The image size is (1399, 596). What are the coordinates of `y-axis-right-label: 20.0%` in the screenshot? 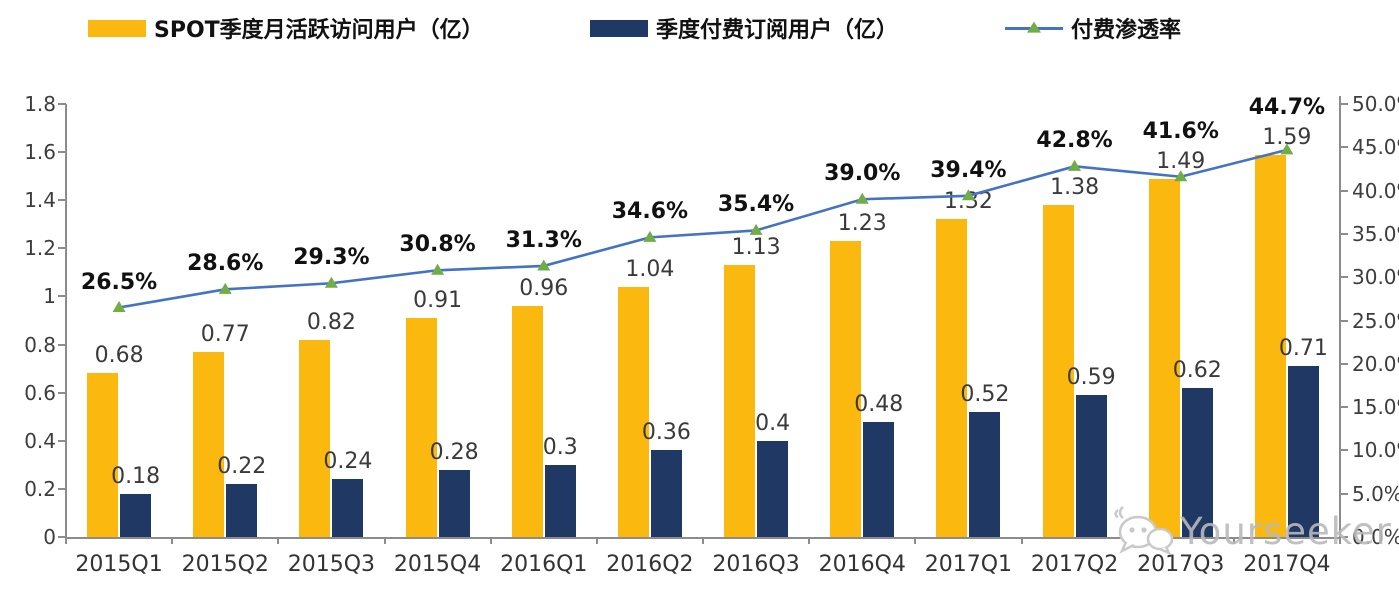 It's located at (1375, 363).